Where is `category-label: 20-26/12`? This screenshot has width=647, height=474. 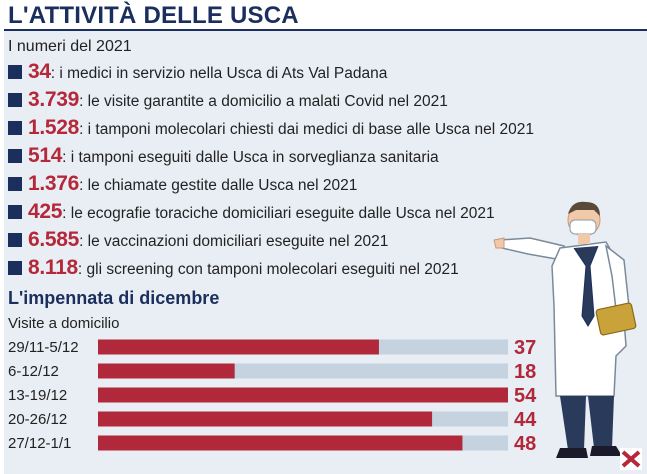
category-label: 20-26/12 is located at coordinates (37, 419).